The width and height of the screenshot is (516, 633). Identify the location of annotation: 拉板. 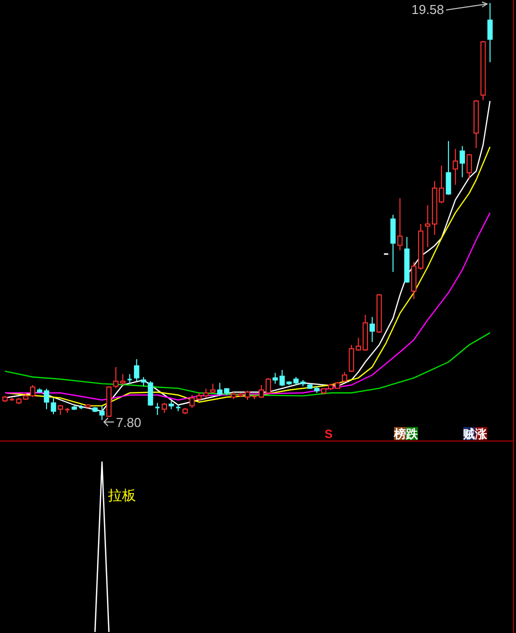
(122, 495).